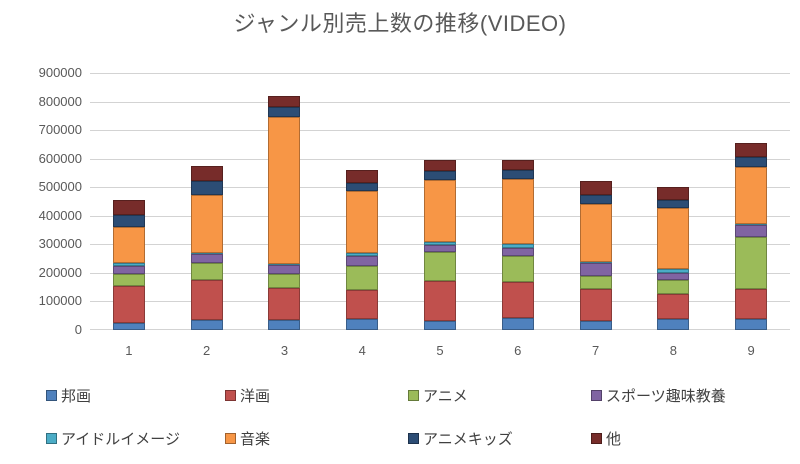 This screenshot has height=464, width=800. Describe the element at coordinates (60, 272) in the screenshot. I see `y-axis-tick-label: 200000` at that location.